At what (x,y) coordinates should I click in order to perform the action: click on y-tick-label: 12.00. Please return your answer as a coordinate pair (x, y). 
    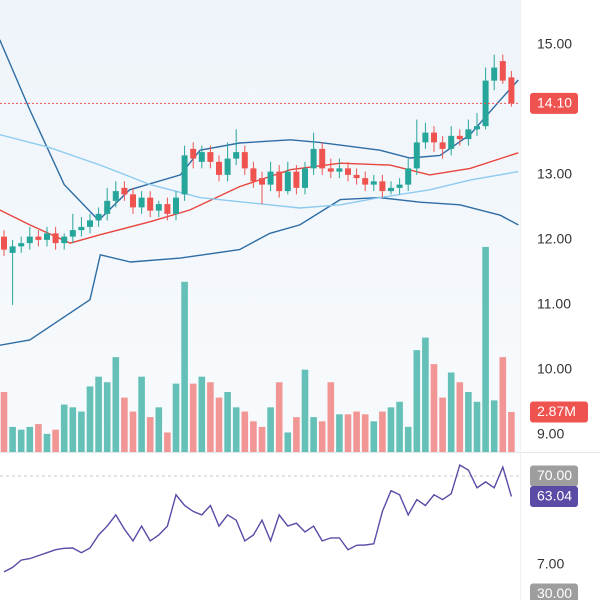
    Looking at the image, I should click on (554, 239).